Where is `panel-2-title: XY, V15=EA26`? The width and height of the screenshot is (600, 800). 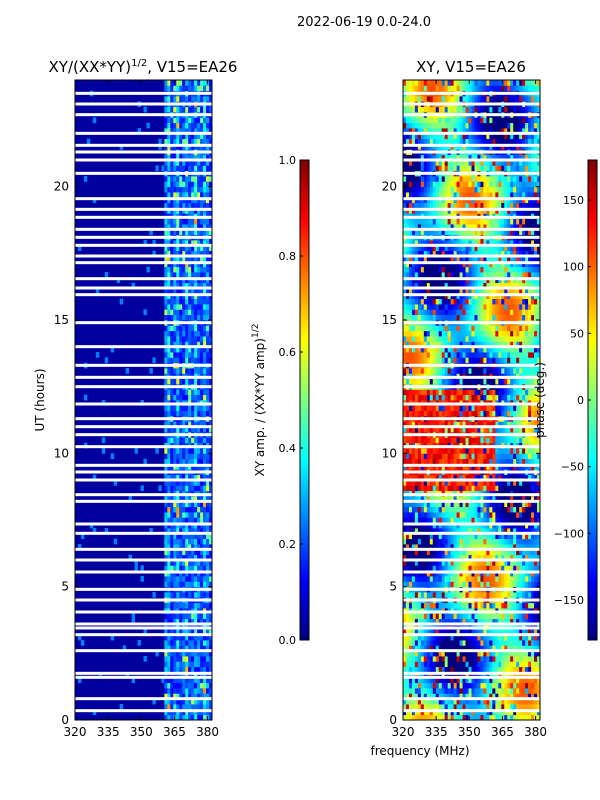 panel-2-title: XY, V15=EA26 is located at coordinates (471, 67).